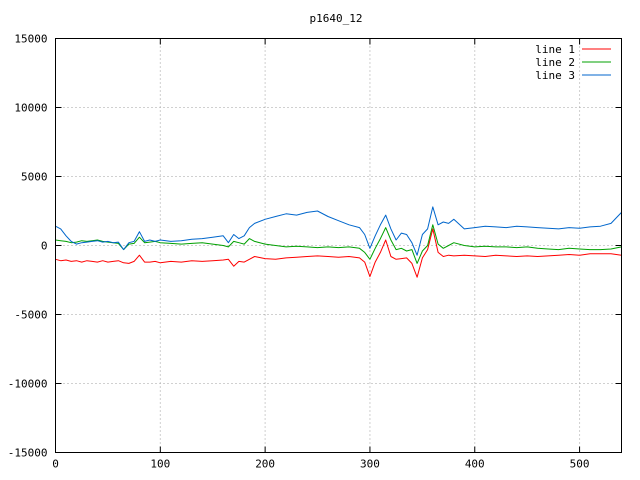  Describe the element at coordinates (30, 315) in the screenshot. I see `y-tick-label: -5000` at that location.